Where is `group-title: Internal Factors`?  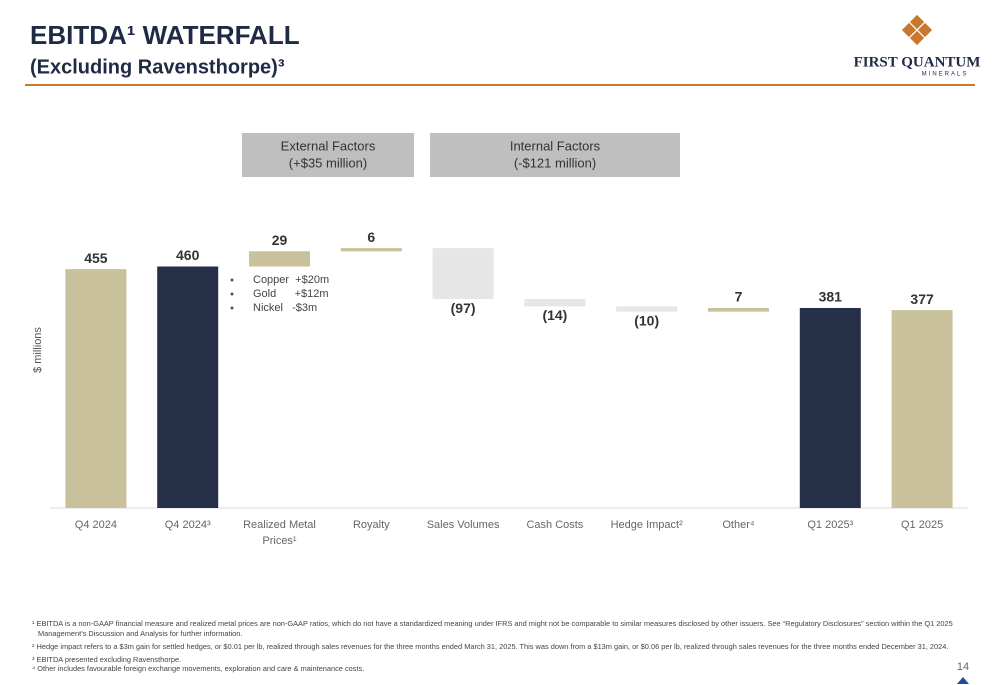 group-title: Internal Factors is located at coordinates (555, 145).